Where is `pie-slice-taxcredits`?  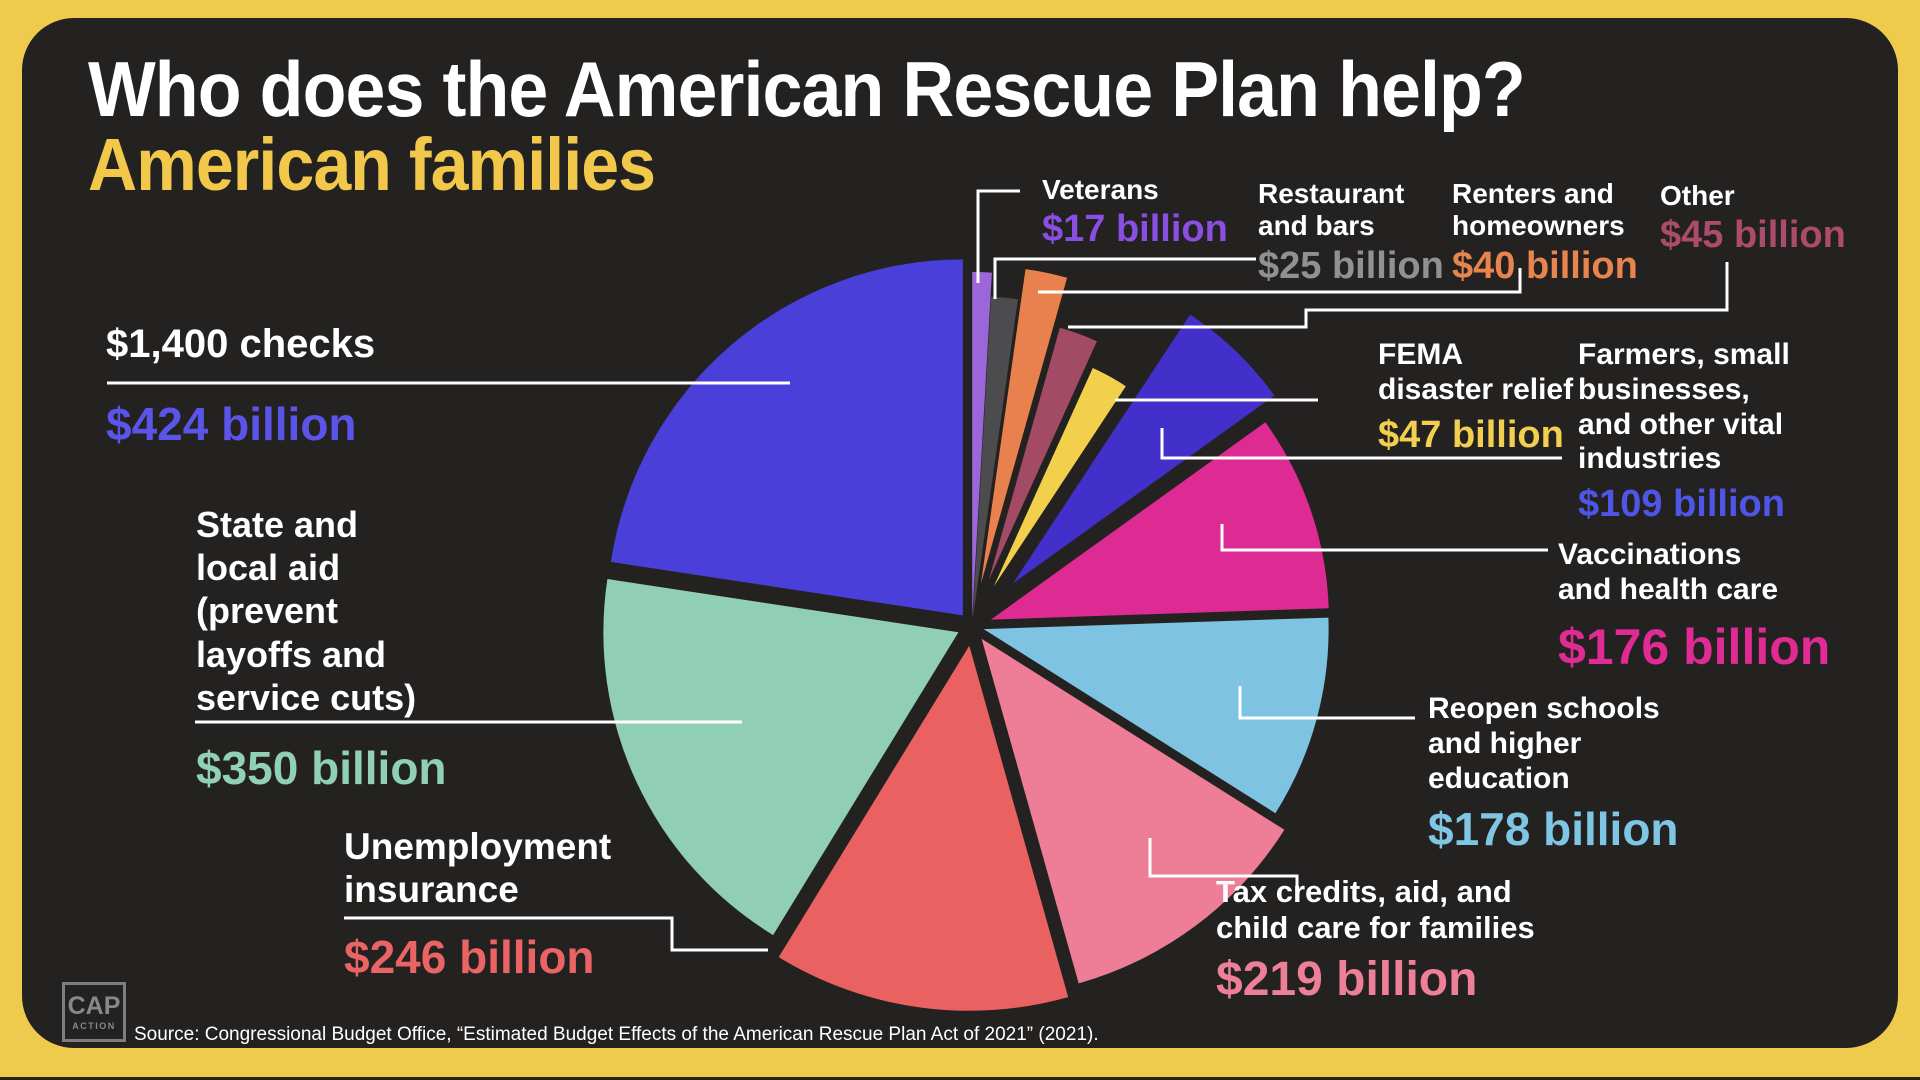
pie-slice-taxcredits is located at coordinates (1133, 811).